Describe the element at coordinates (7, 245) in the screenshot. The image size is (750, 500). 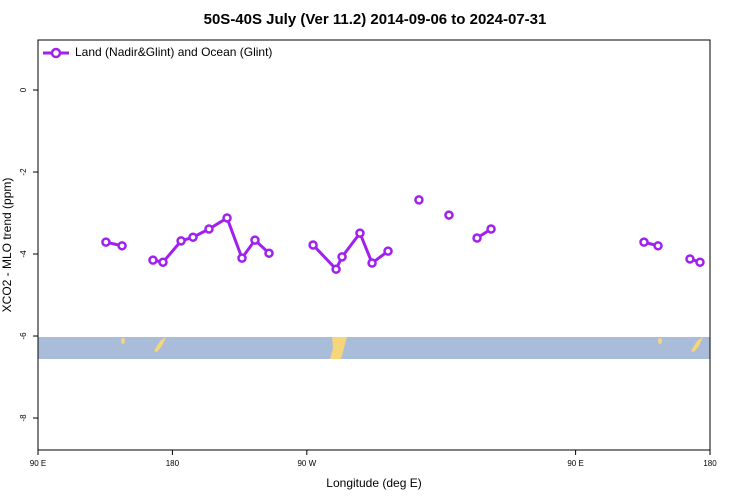
I see `y-axis-label: XCO2 - MLO trend (ppm)` at that location.